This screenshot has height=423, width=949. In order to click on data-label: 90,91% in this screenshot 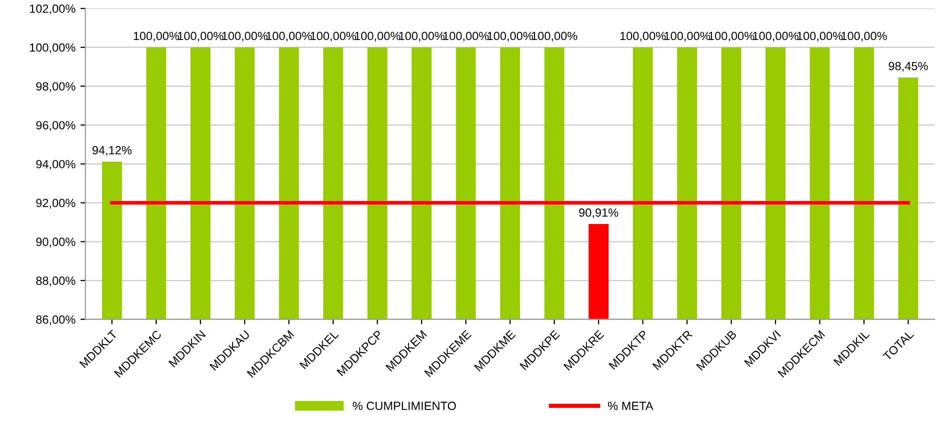, I will do `click(598, 213)`.